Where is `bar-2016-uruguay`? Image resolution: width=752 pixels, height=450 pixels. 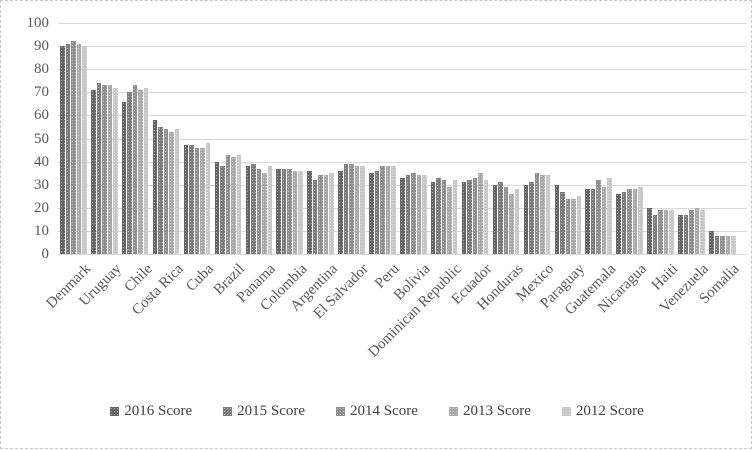
bar-2016-uruguay is located at coordinates (93, 172).